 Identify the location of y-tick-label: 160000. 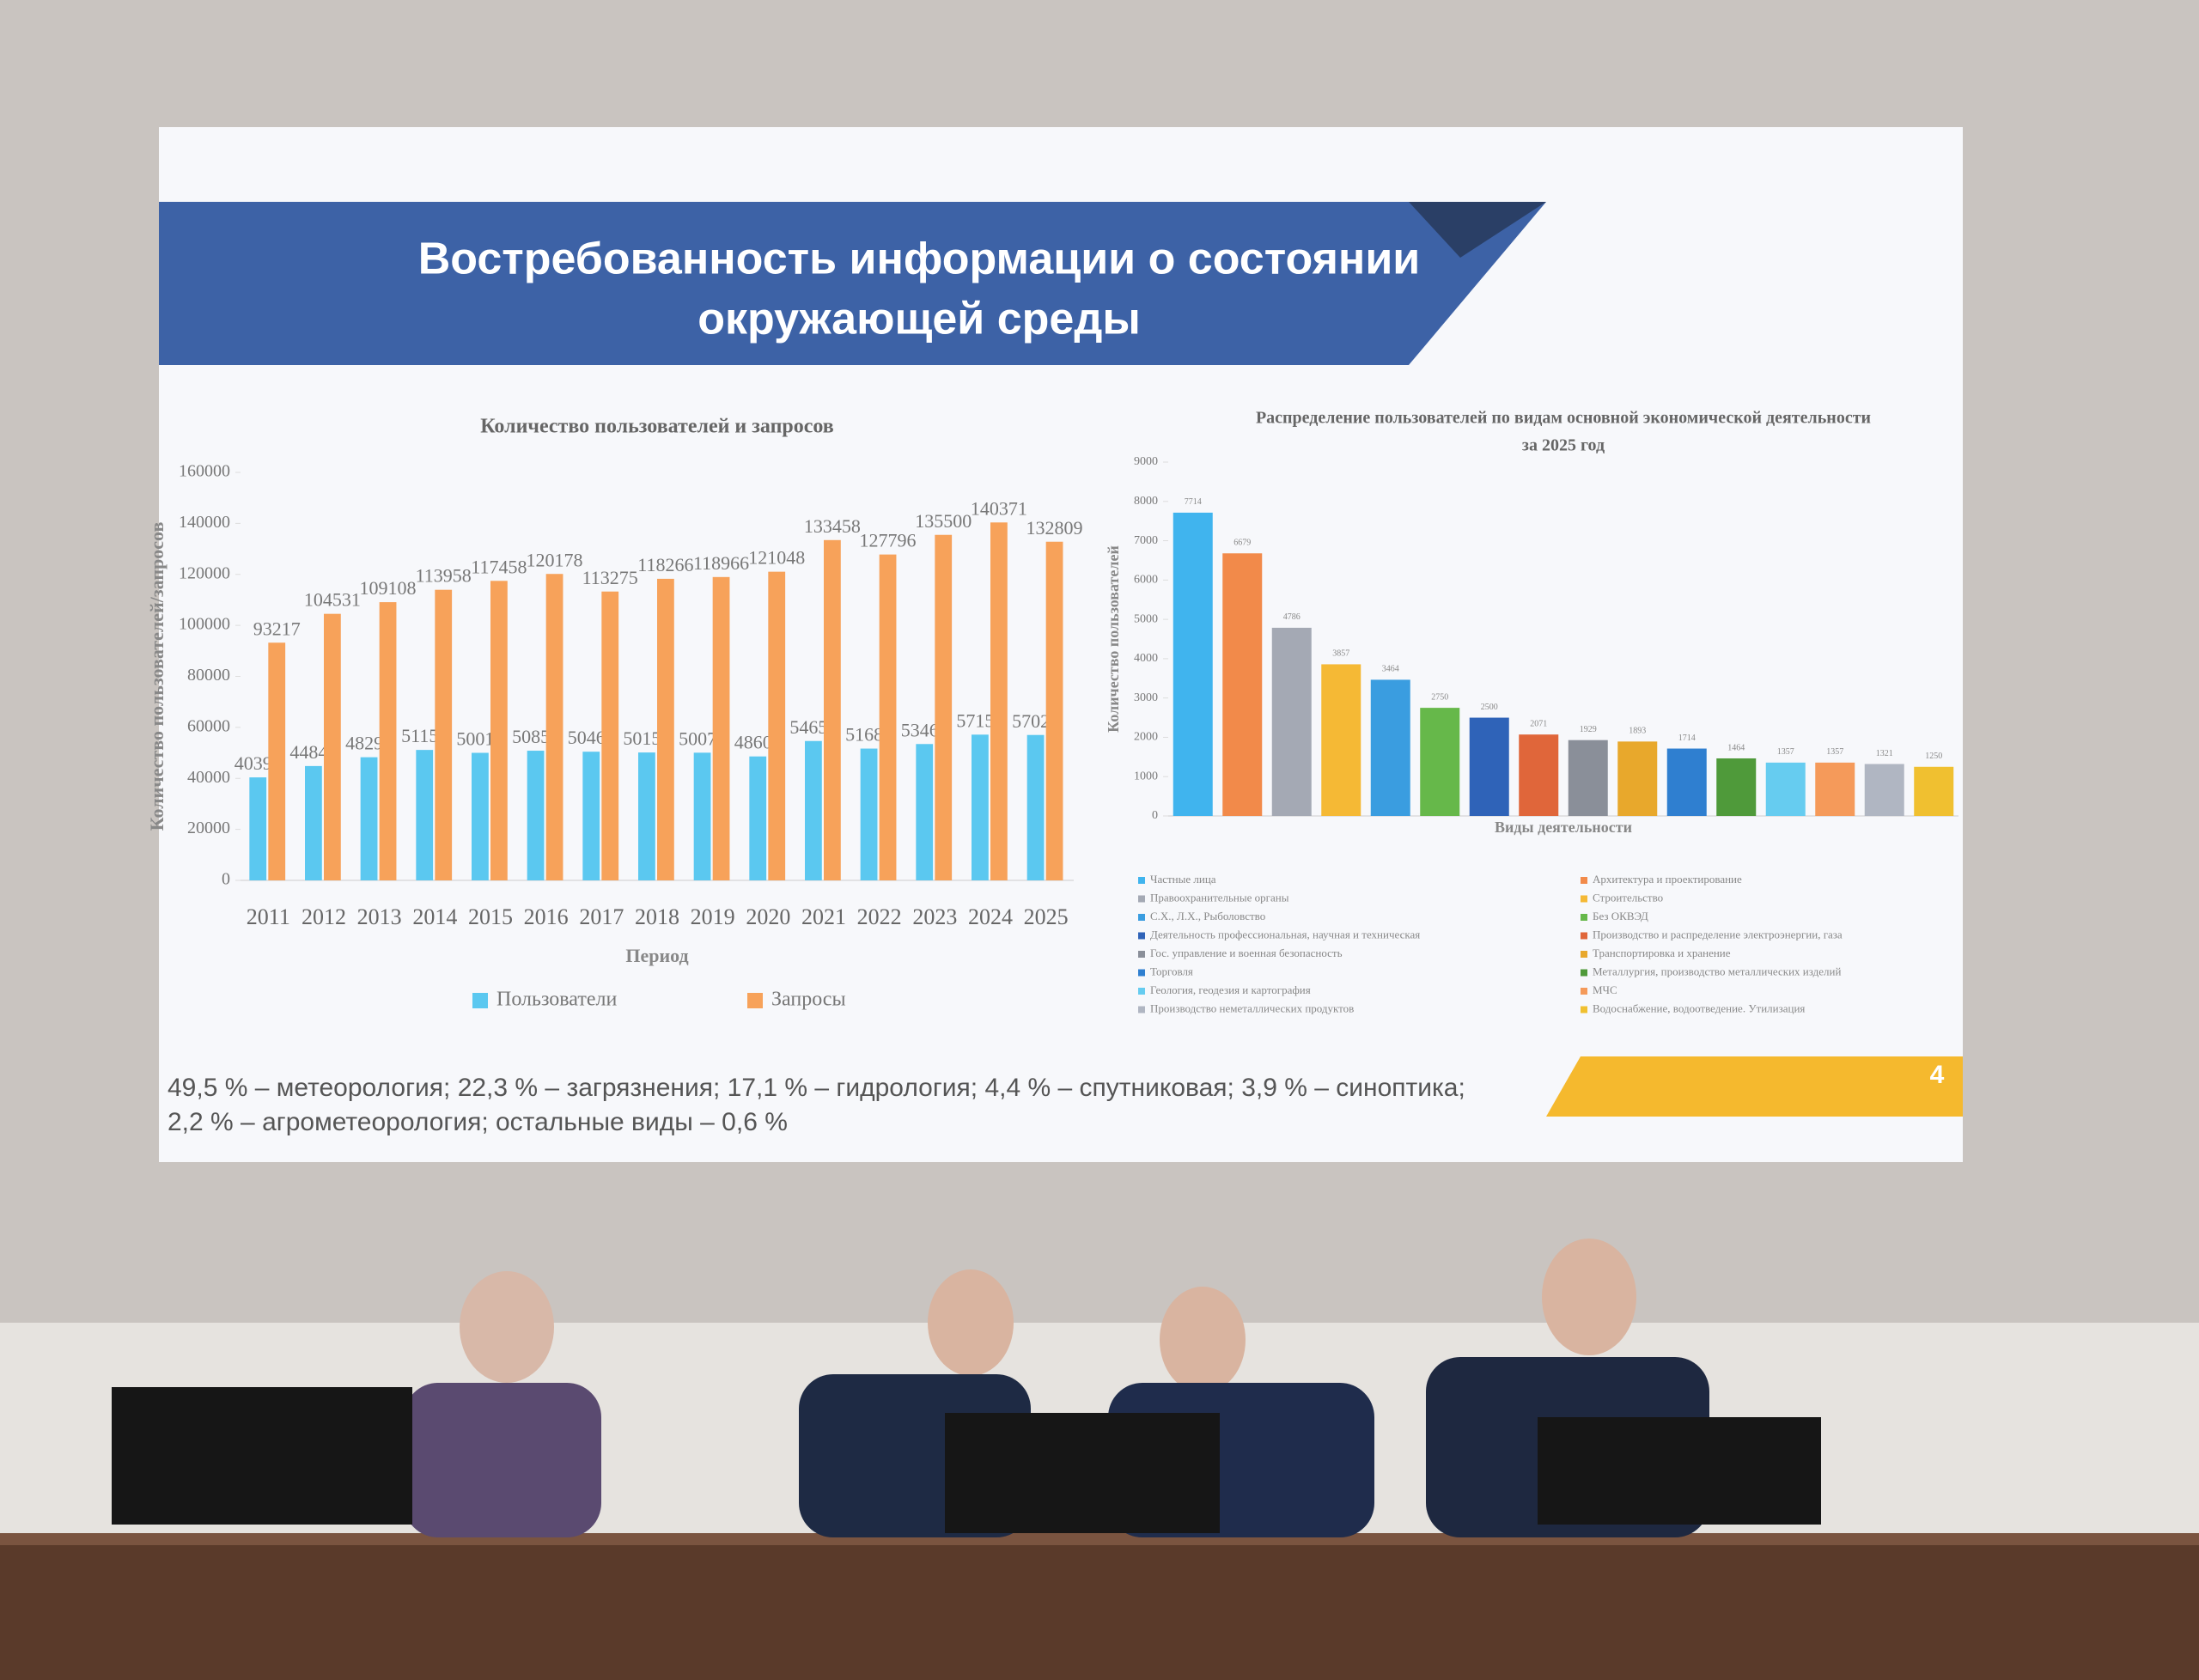
(205, 471).